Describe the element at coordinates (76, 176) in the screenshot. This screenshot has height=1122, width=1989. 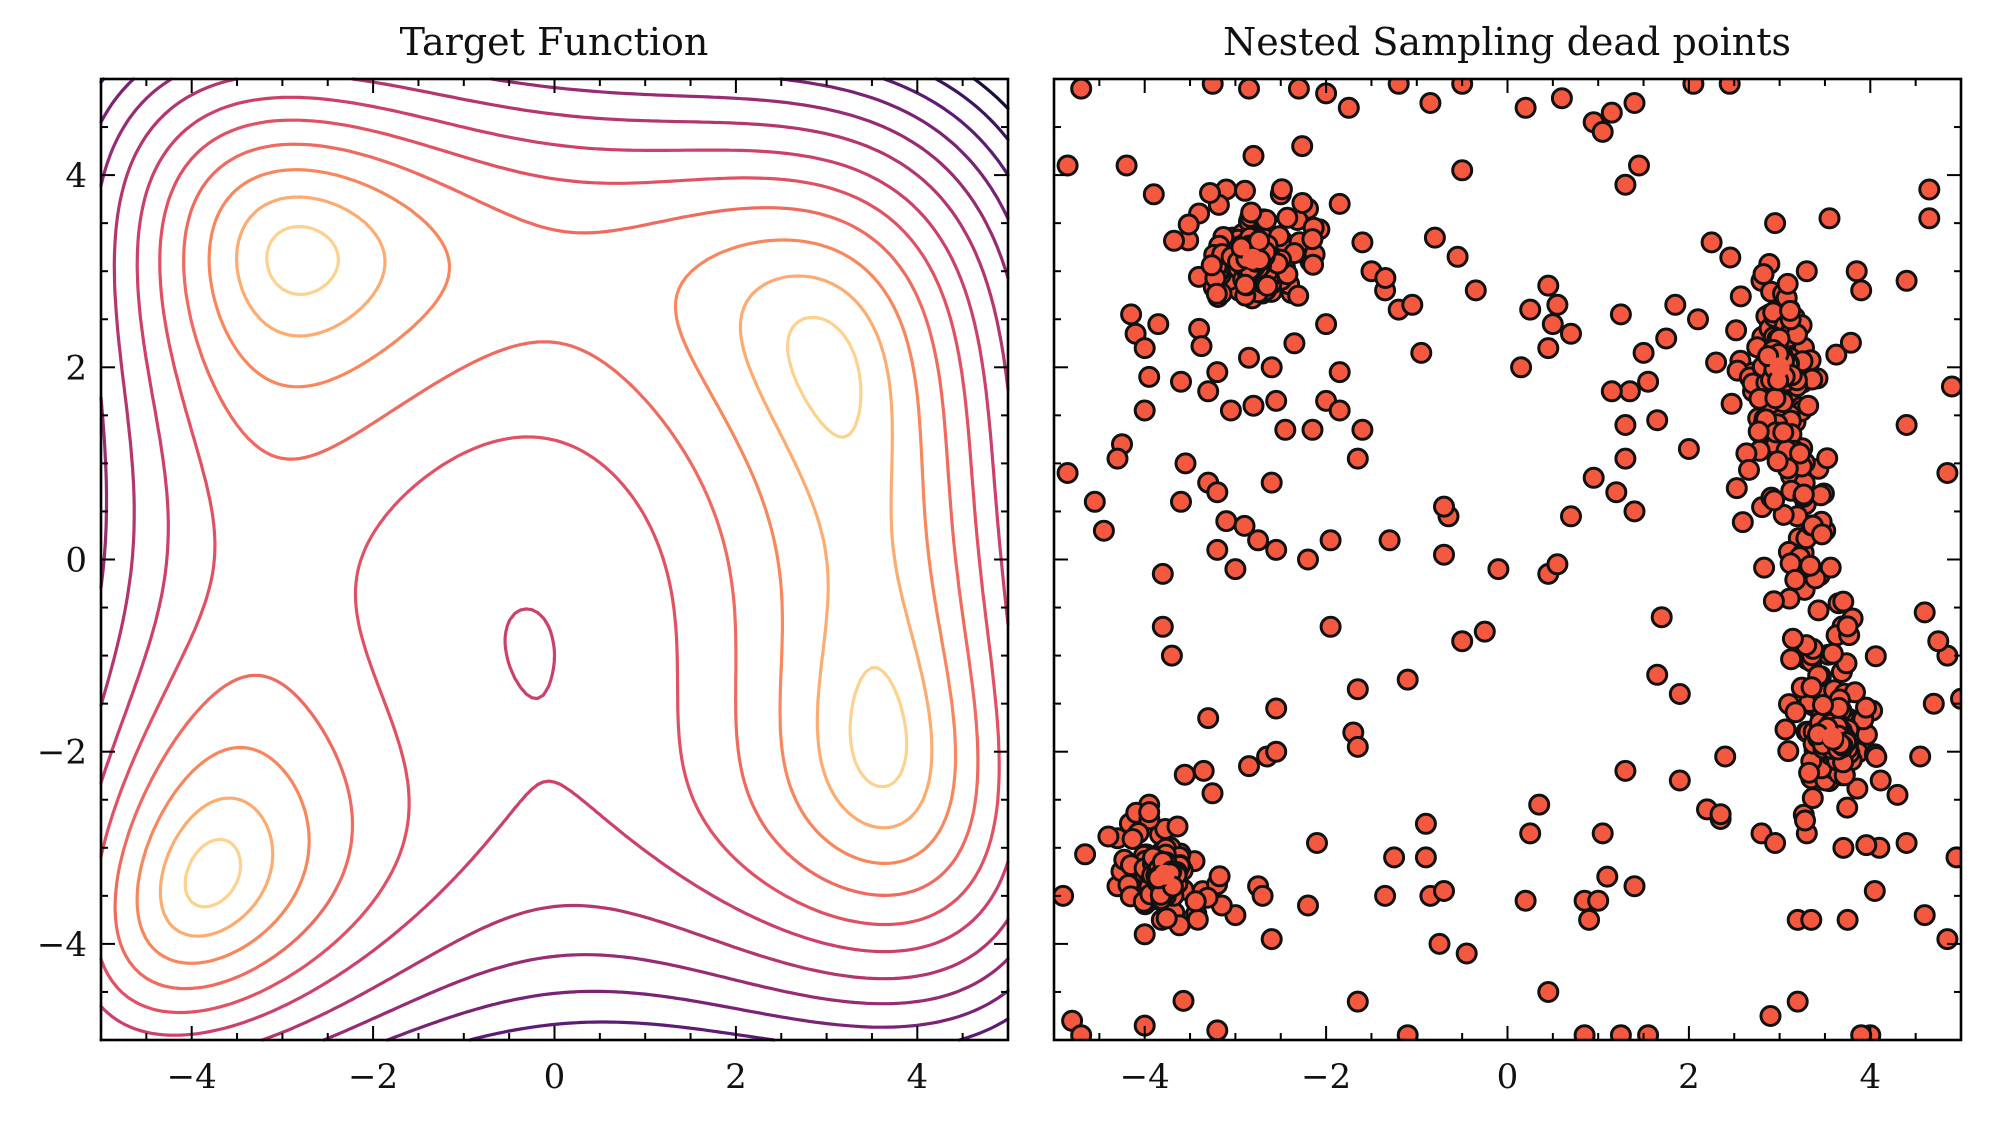
I see `y-tick-label: 4` at that location.